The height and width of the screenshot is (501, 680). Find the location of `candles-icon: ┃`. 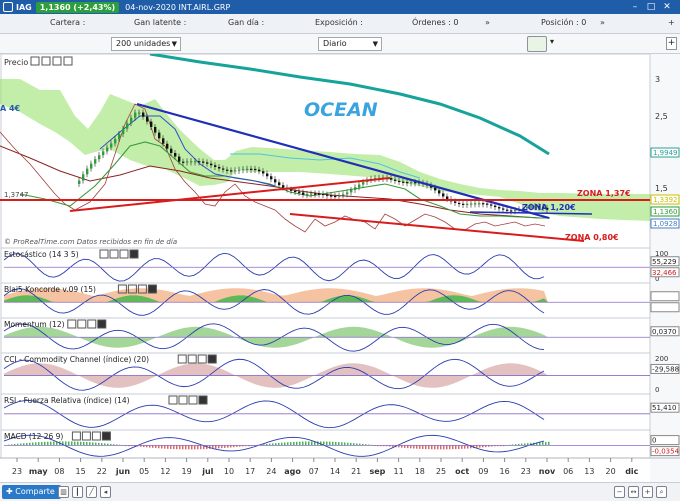

candles-icon: ┃ is located at coordinates (77, 492).